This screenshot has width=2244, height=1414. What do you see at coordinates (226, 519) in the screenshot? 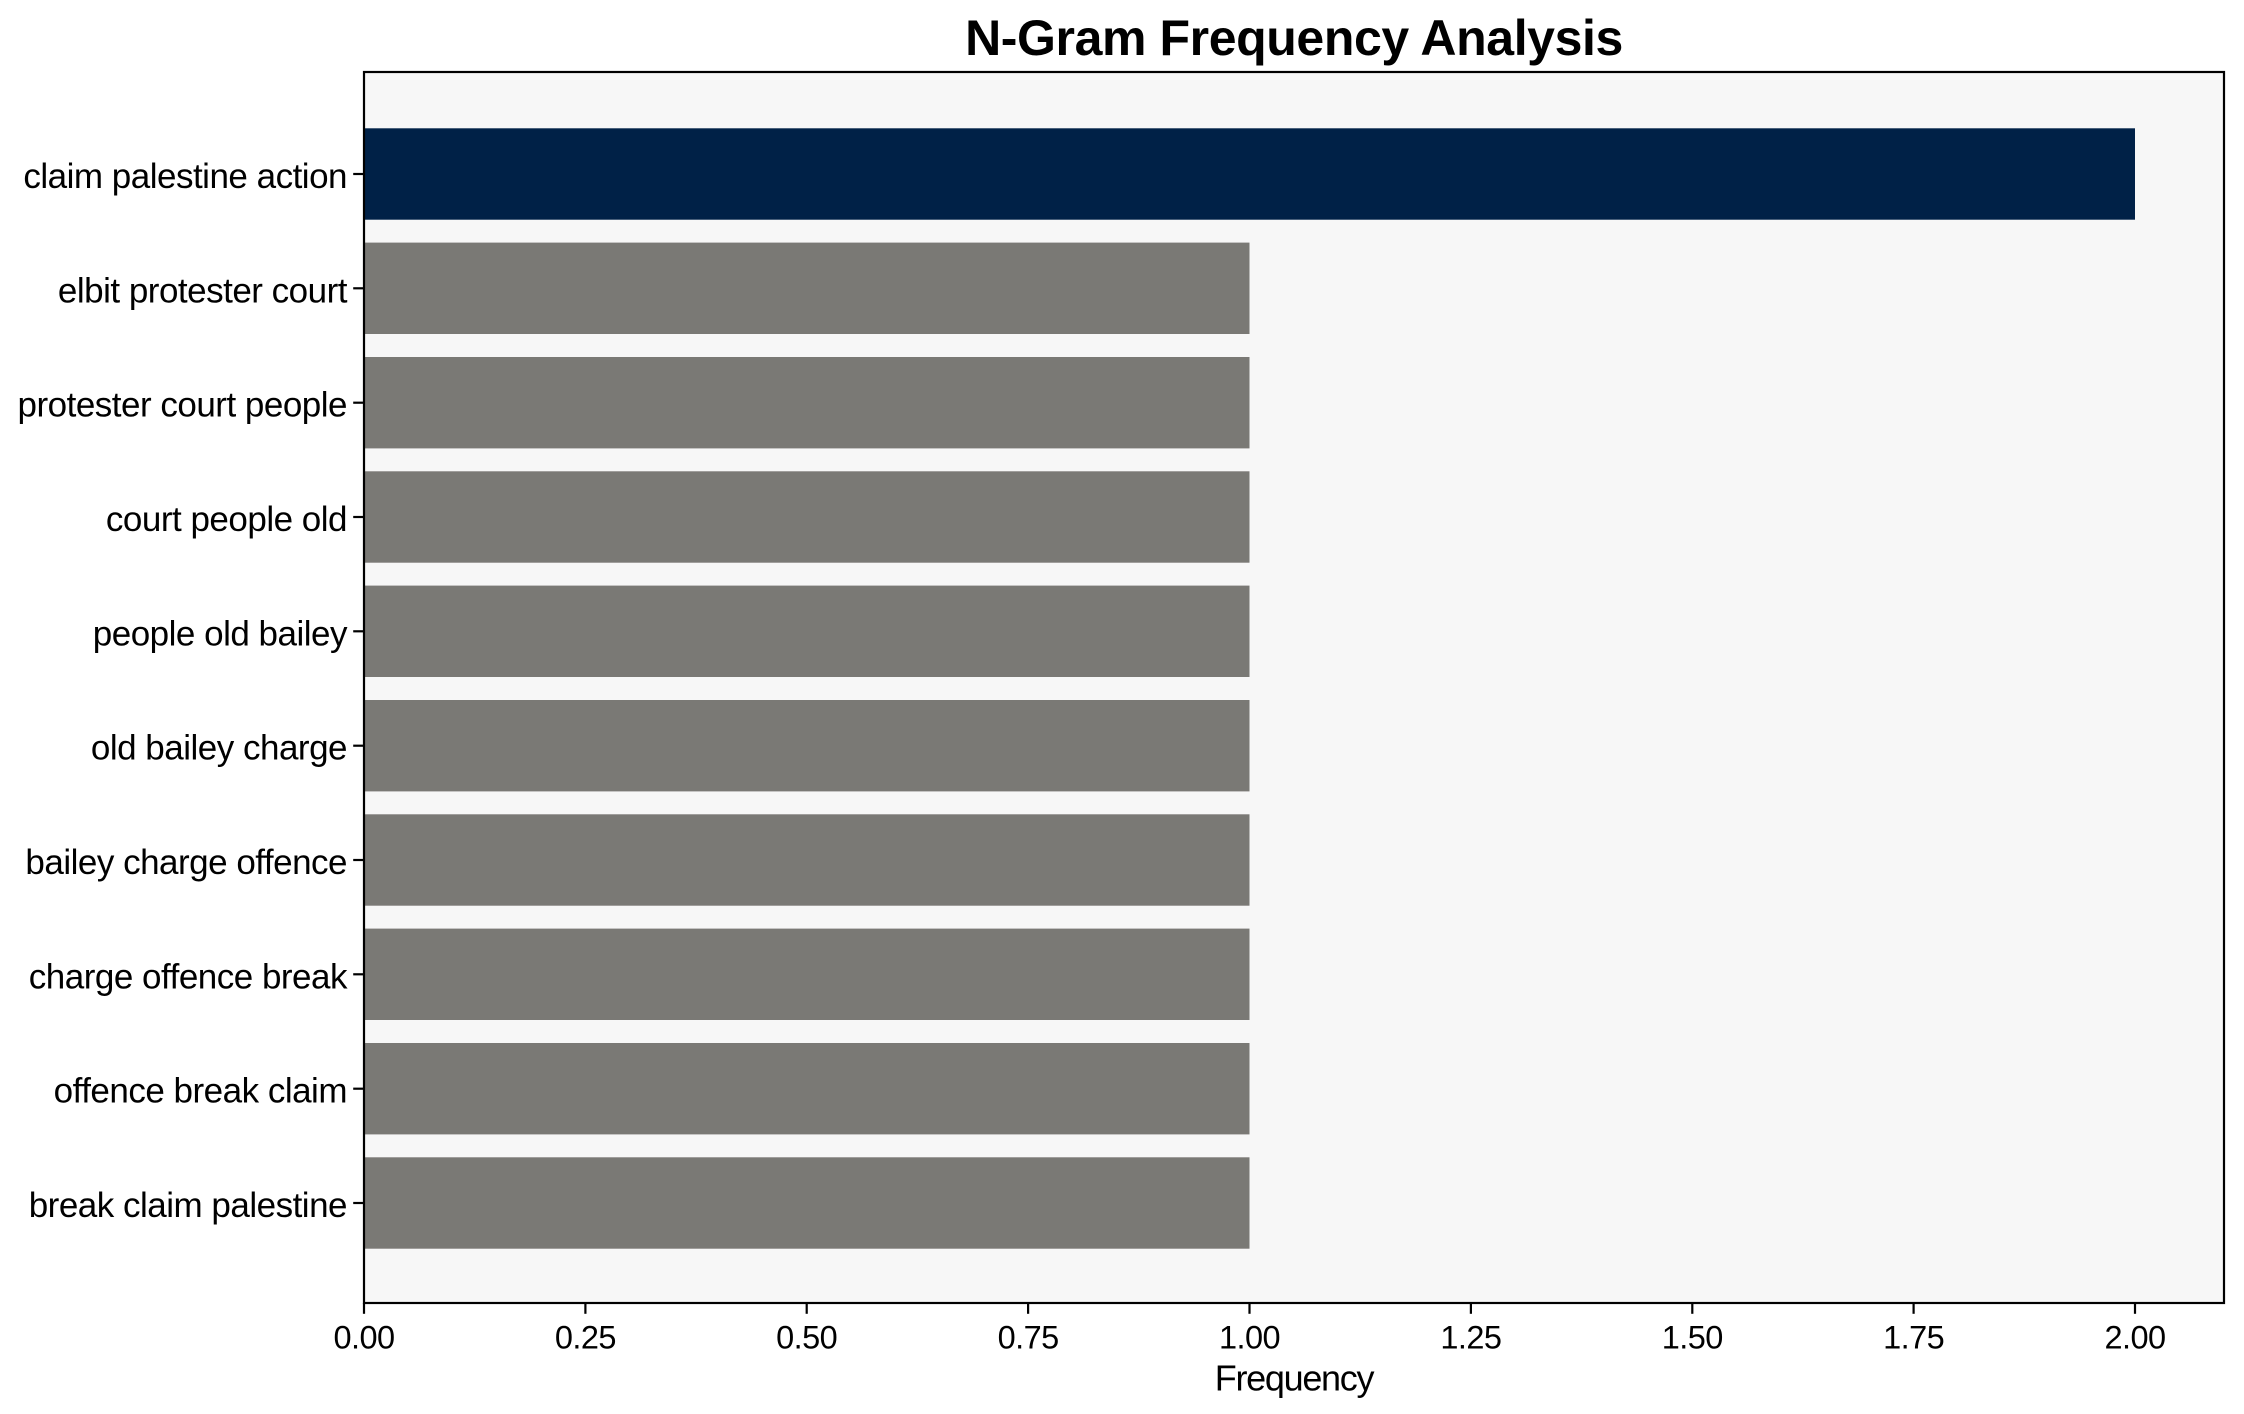
I see `svg-text: court people old` at bounding box center [226, 519].